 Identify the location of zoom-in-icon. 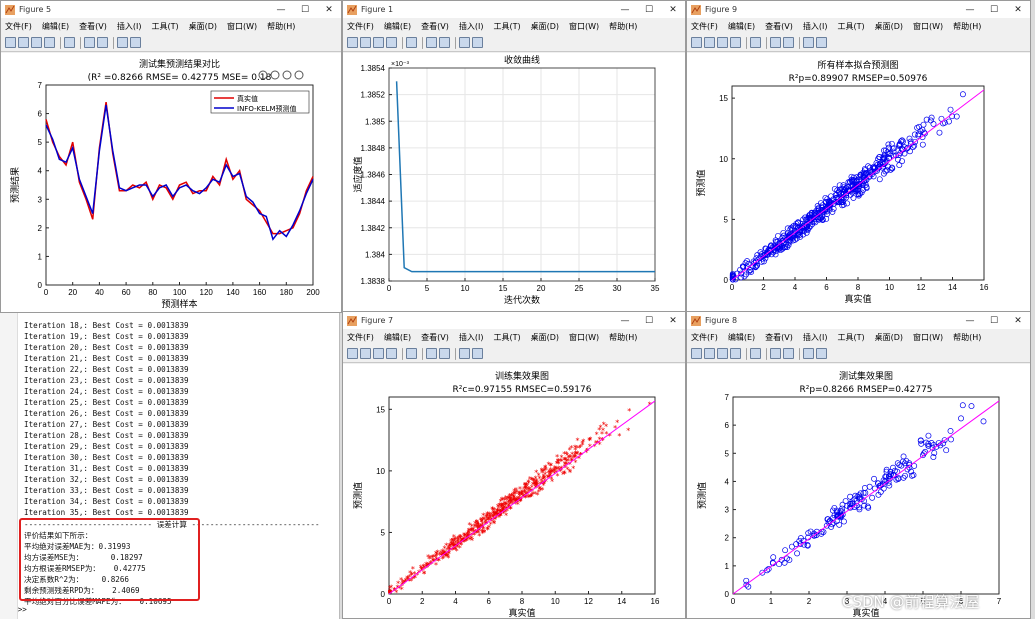
(263, 75).